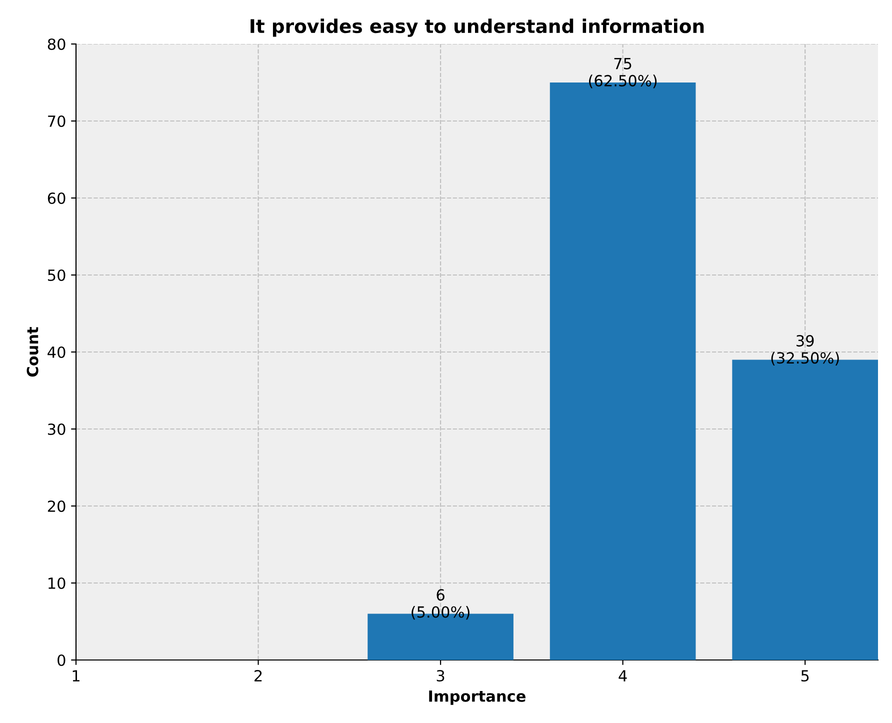 The height and width of the screenshot is (723, 892). Describe the element at coordinates (32, 351) in the screenshot. I see `y-axis-title: Count` at that location.